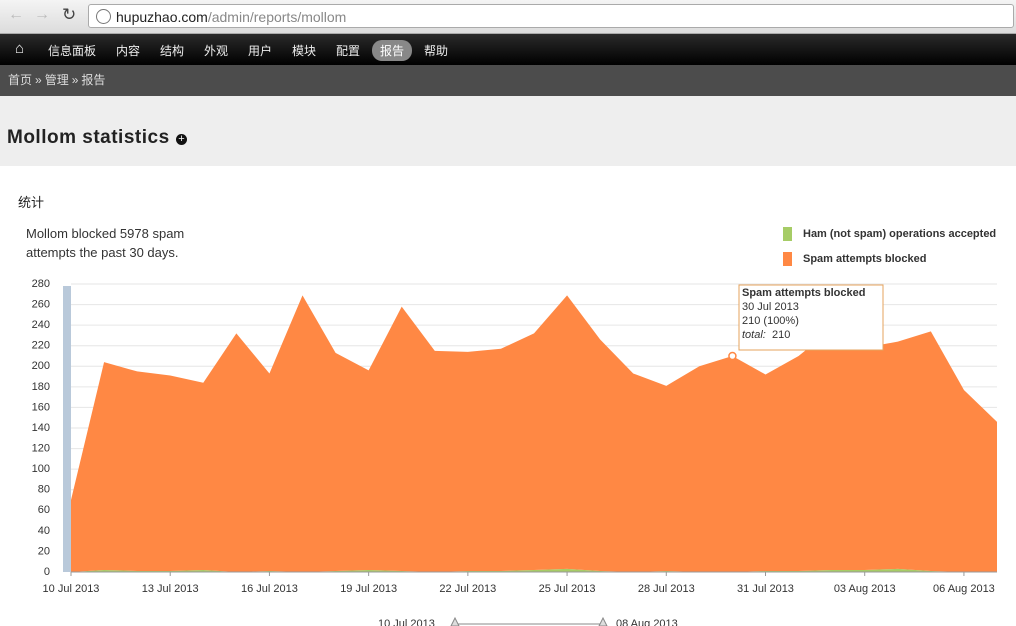 The image size is (1016, 626). Describe the element at coordinates (368, 589) in the screenshot. I see `x-tick-label: 19 Jul 2013` at that location.